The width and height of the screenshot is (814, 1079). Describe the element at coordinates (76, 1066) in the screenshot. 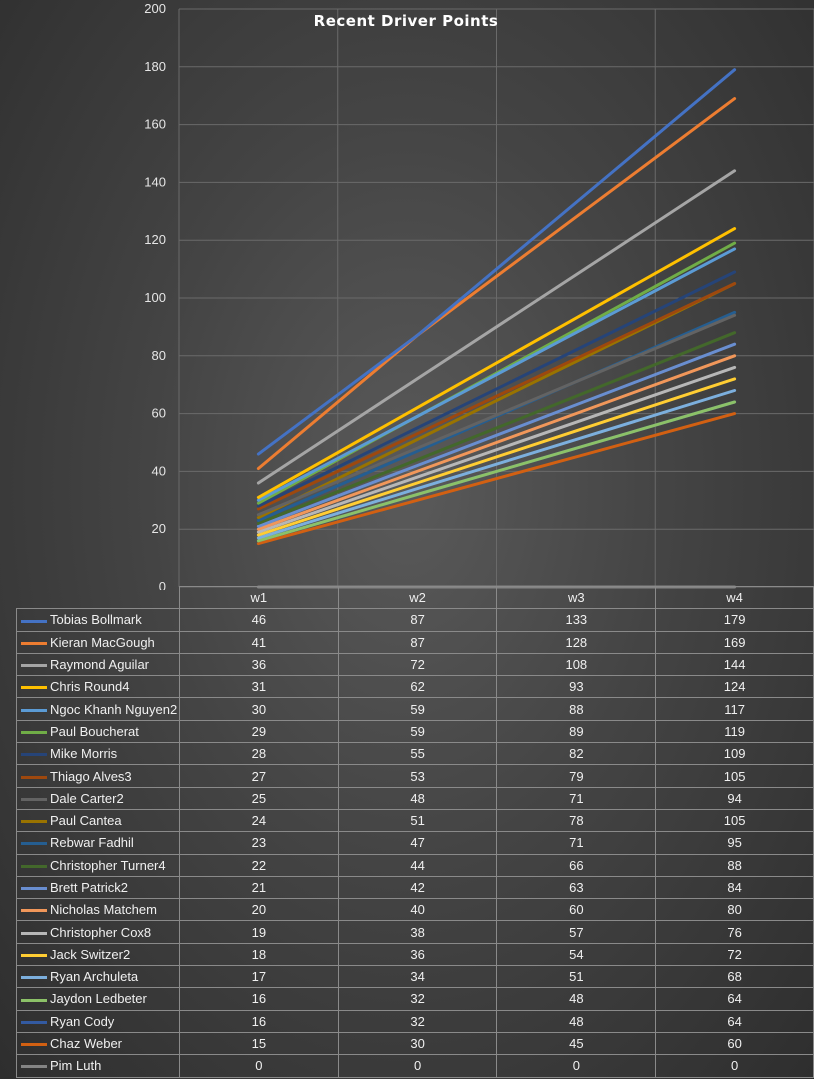

I see `series-name: Pim Luth` at that location.